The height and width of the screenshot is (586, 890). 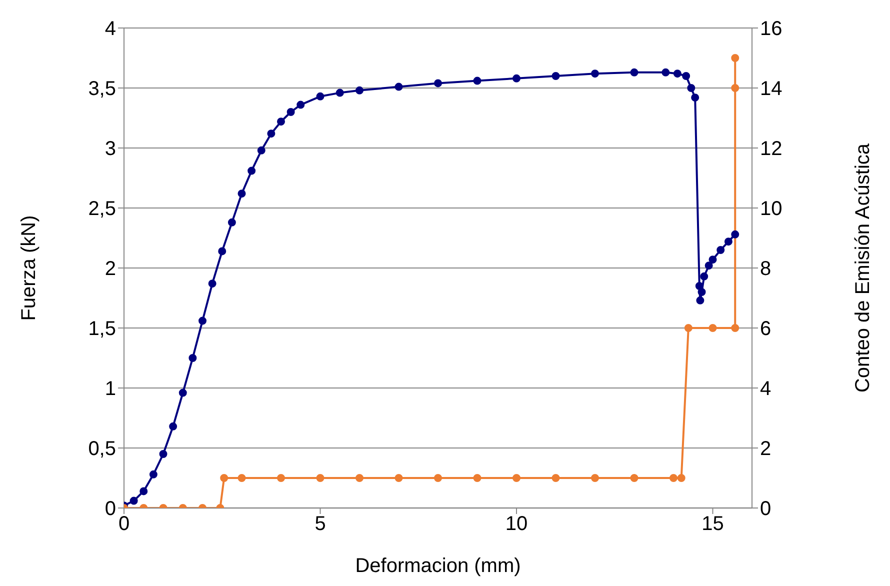 I want to click on y2-tick-label: 6, so click(x=766, y=329).